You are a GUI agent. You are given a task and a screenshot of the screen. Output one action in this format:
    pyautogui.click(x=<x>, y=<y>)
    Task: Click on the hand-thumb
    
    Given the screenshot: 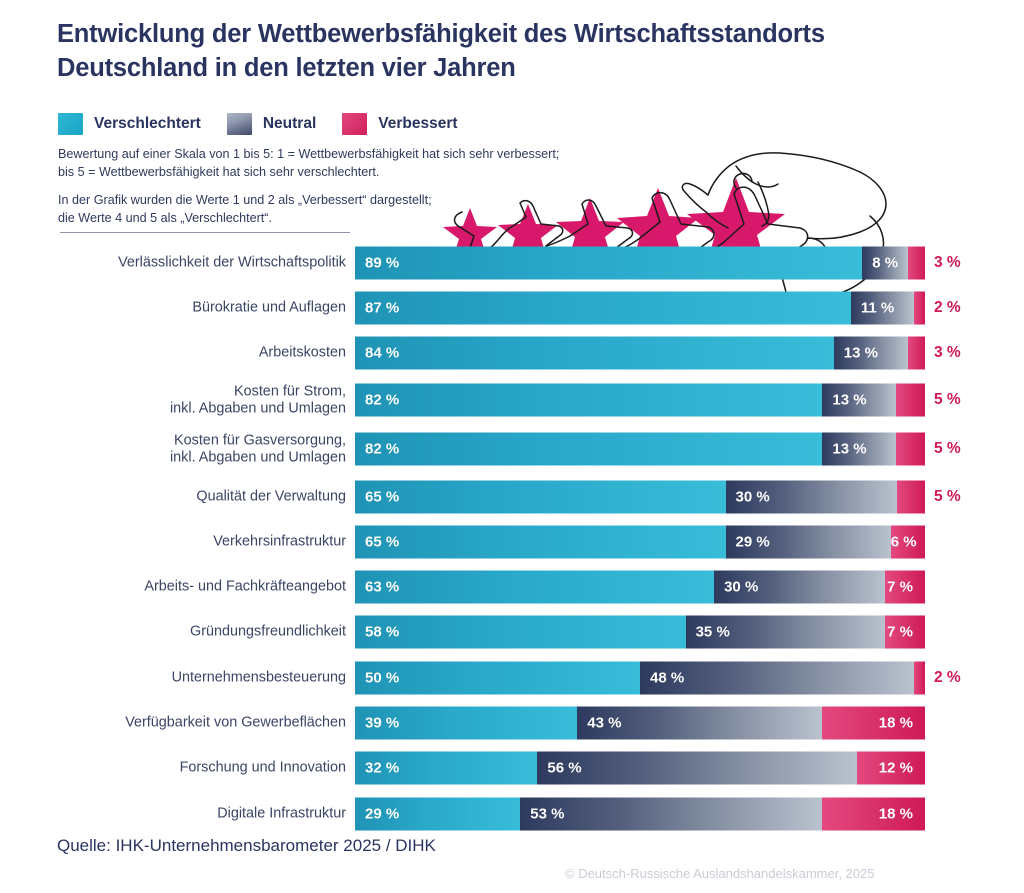 What is the action you would take?
    pyautogui.click(x=695, y=197)
    